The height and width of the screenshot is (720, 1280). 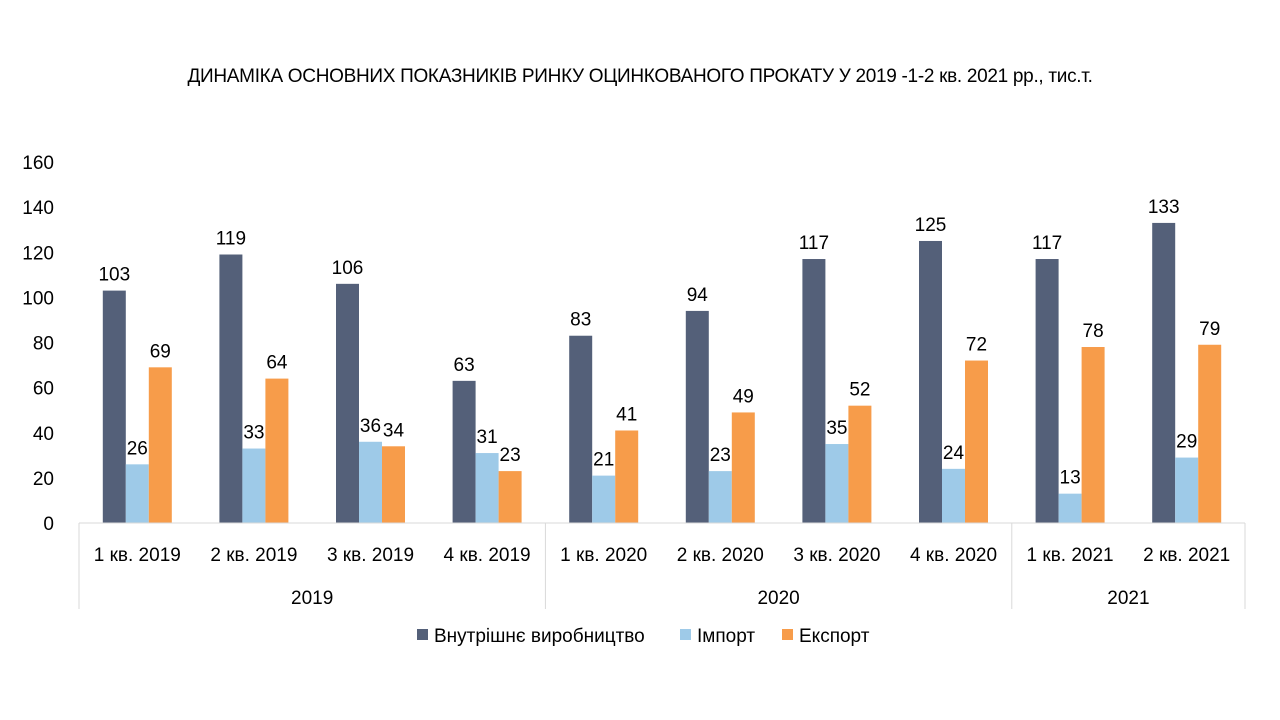 What do you see at coordinates (43, 344) in the screenshot?
I see `y-tick-label: 80` at bounding box center [43, 344].